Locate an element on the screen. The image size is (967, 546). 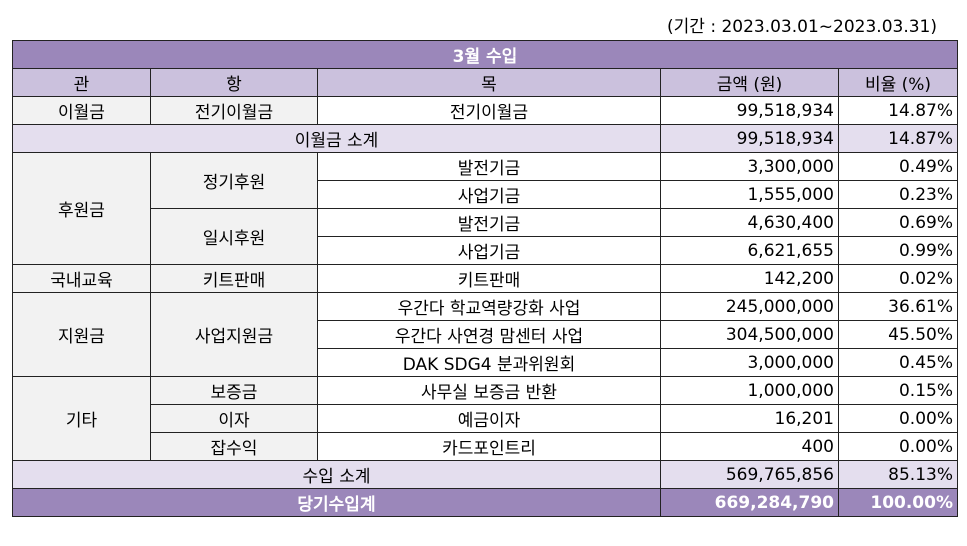
table-row: 이월금 소계 99,518,934 14.87% is located at coordinates (485, 138).